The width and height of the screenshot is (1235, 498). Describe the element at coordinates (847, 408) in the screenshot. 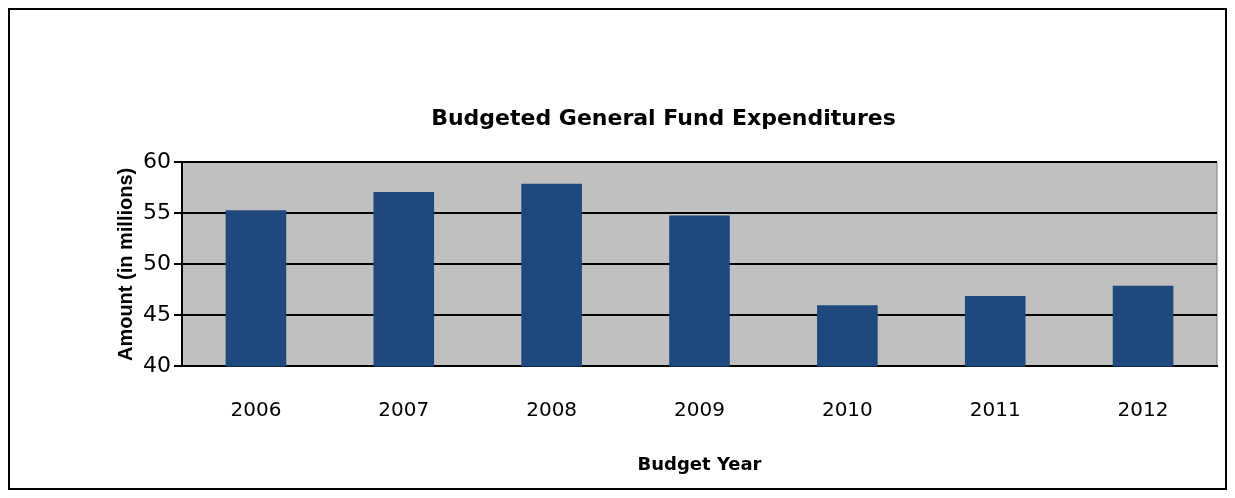

I see `x-tick-label: 2010` at that location.